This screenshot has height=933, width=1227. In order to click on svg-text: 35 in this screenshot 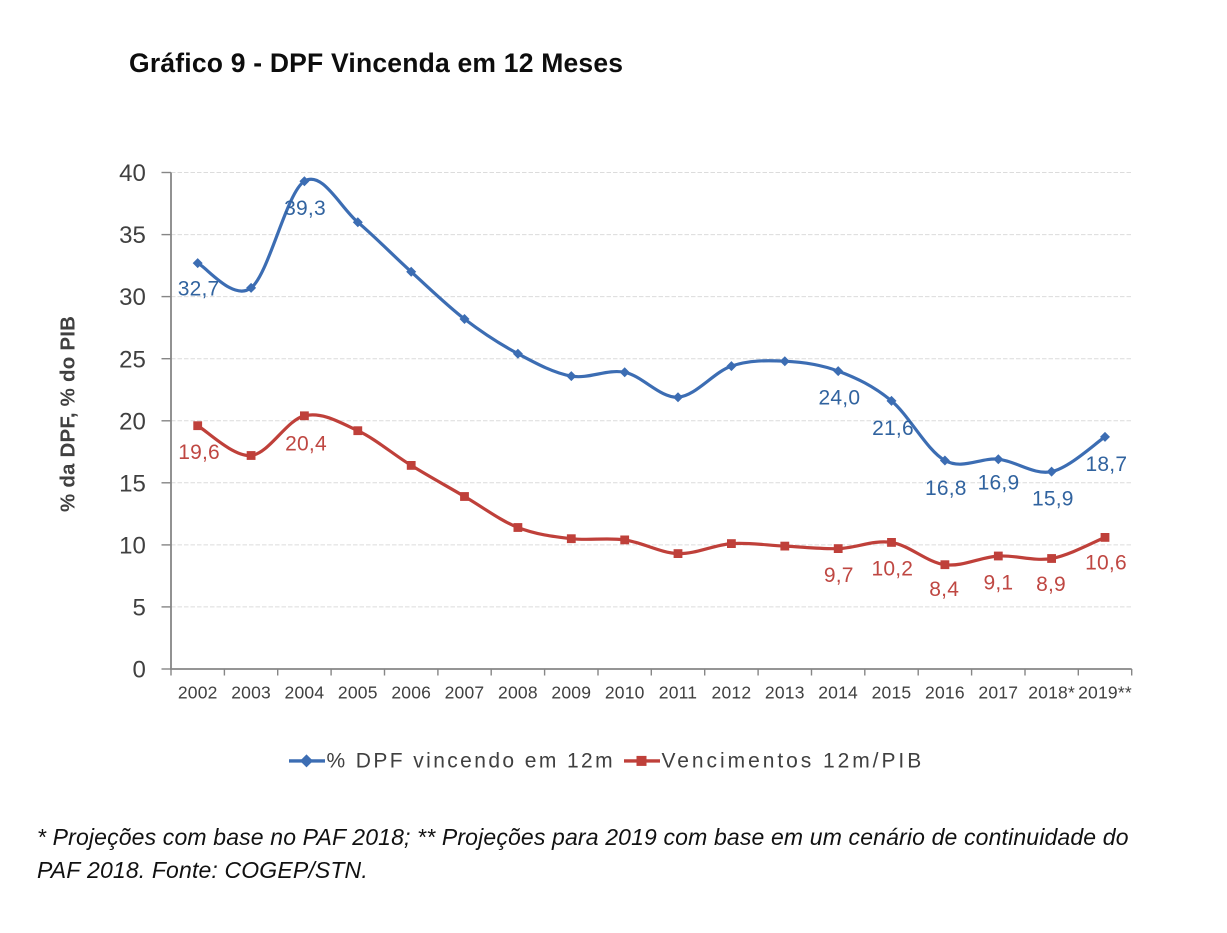, I will do `click(132, 235)`.